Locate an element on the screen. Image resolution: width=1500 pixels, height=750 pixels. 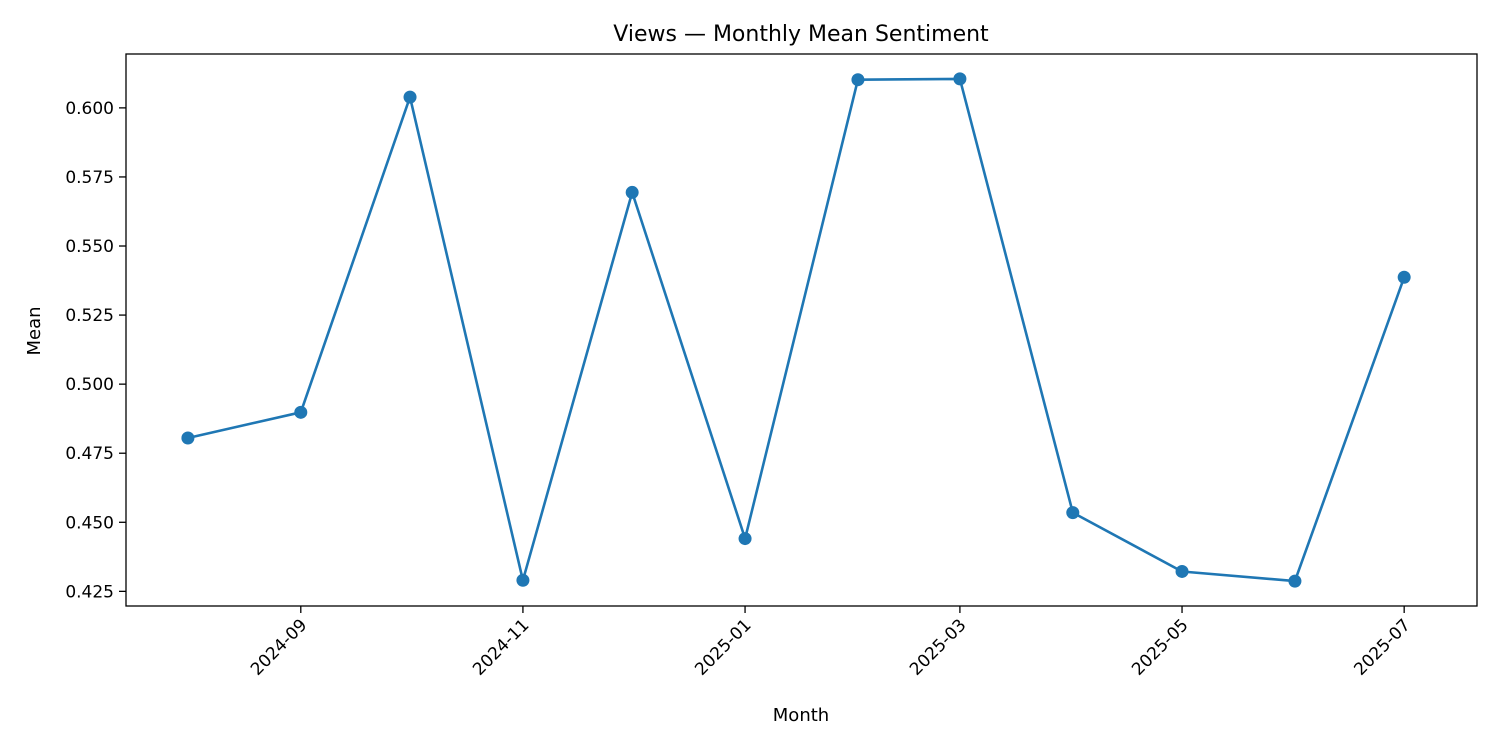
y-tick-label: 0.525 is located at coordinates (89, 316).